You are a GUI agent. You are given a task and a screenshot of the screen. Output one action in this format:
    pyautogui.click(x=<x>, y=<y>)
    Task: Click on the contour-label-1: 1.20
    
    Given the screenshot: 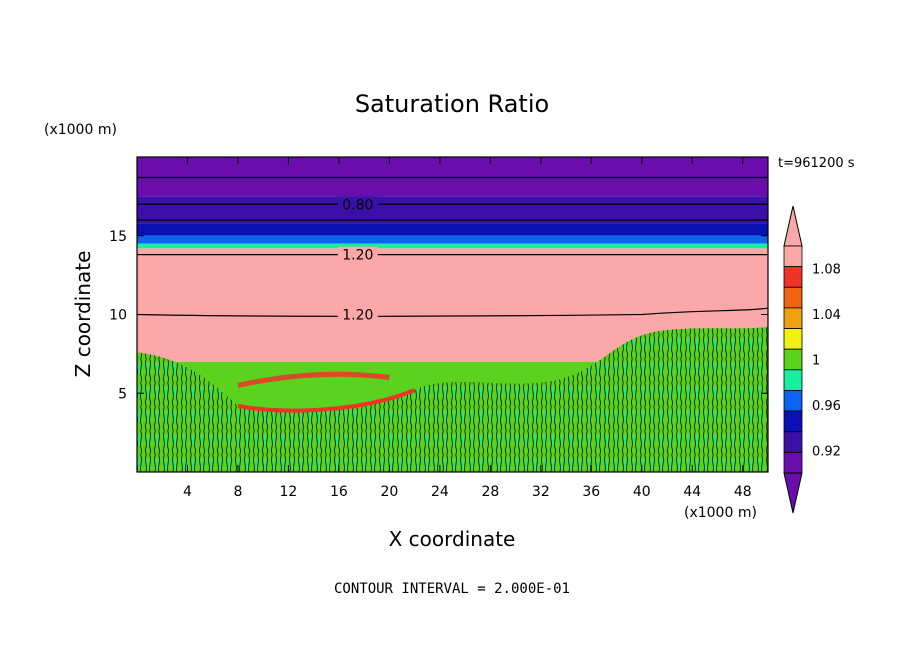 What is the action you would take?
    pyautogui.click(x=357, y=256)
    